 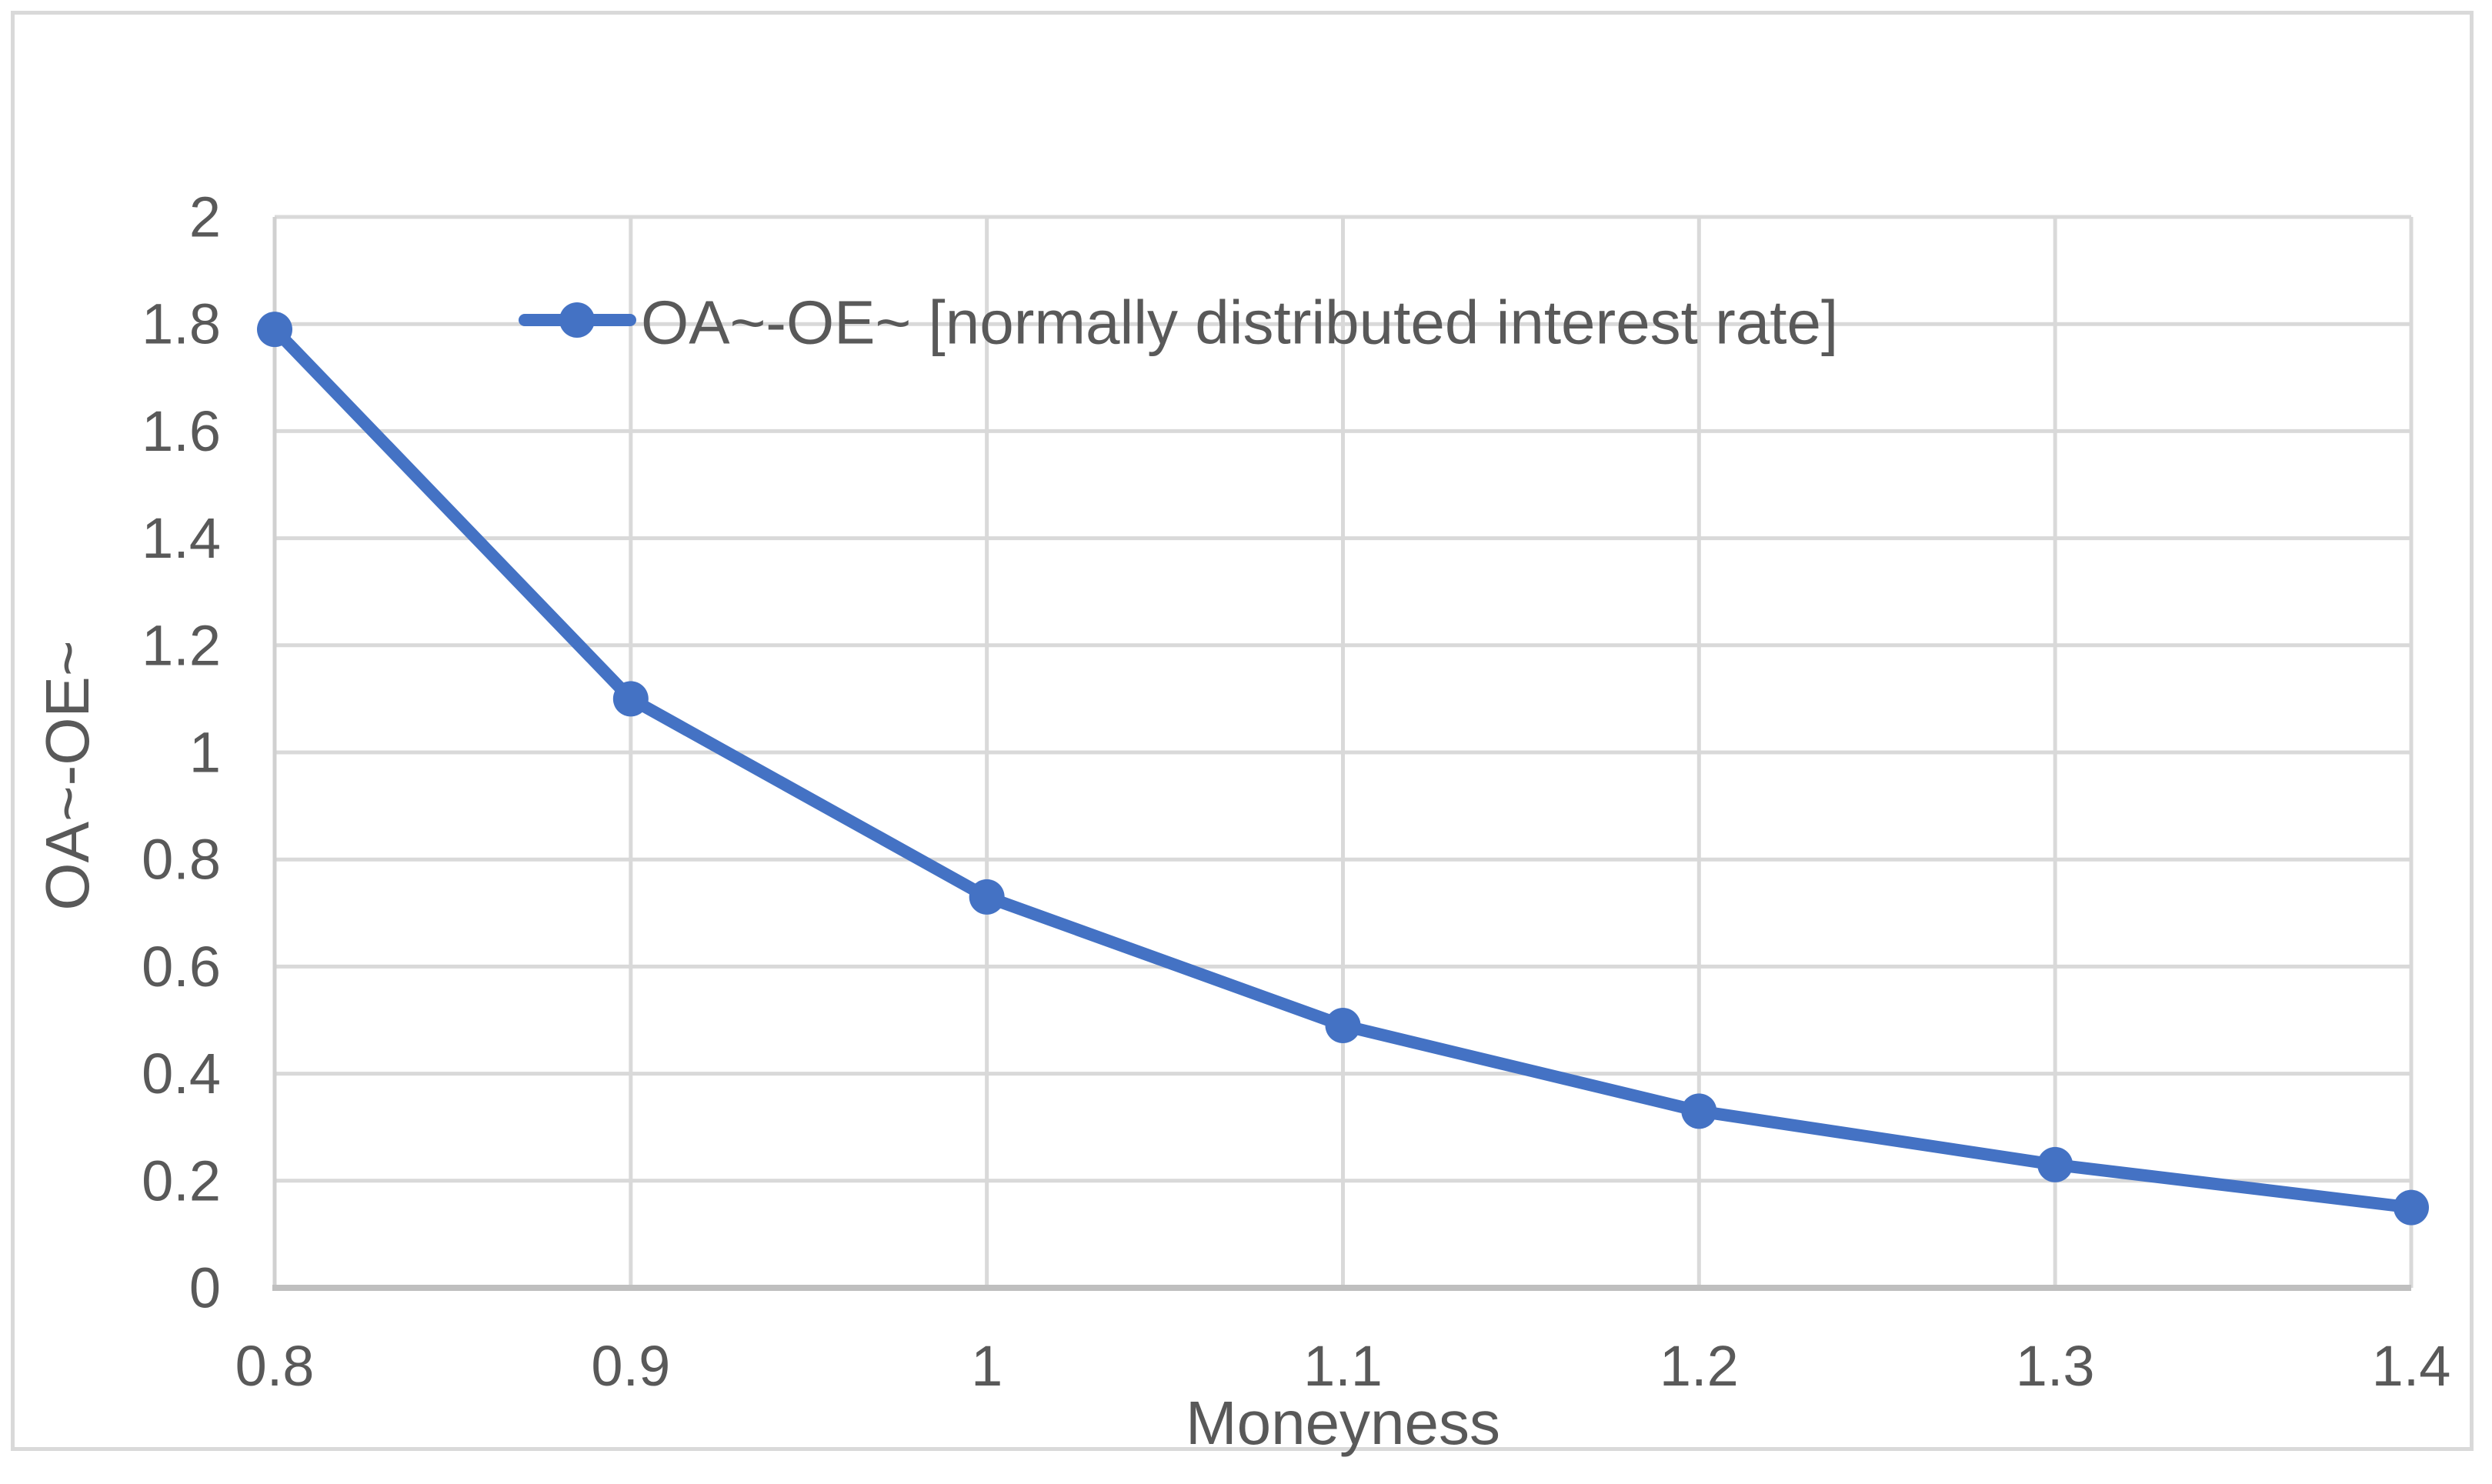 What do you see at coordinates (205, 1288) in the screenshot?
I see `y-tick-label: 0` at bounding box center [205, 1288].